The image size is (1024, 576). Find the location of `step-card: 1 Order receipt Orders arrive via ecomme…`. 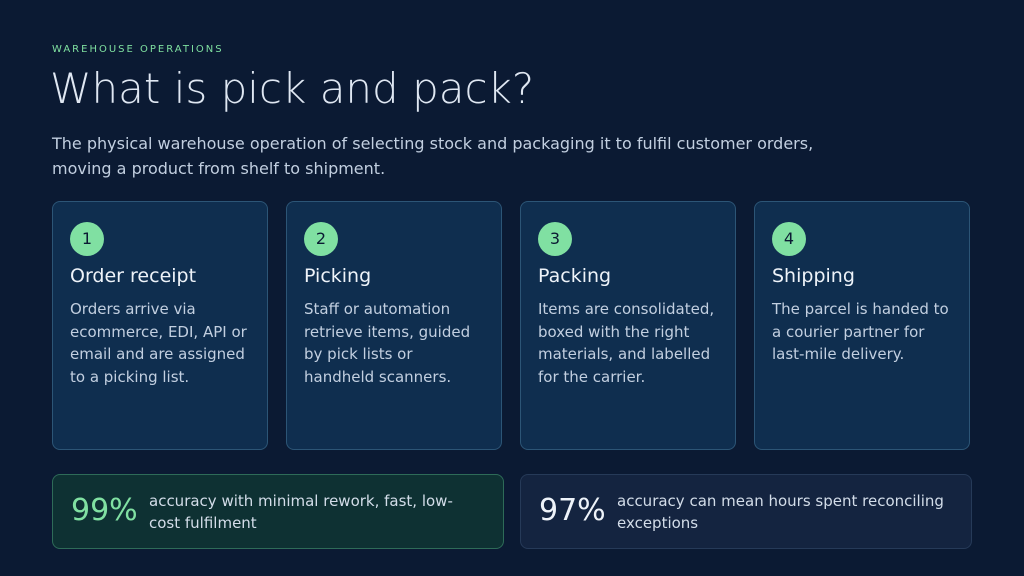

step-card: 1 Order receipt Orders arrive via ecomme… is located at coordinates (160, 325).